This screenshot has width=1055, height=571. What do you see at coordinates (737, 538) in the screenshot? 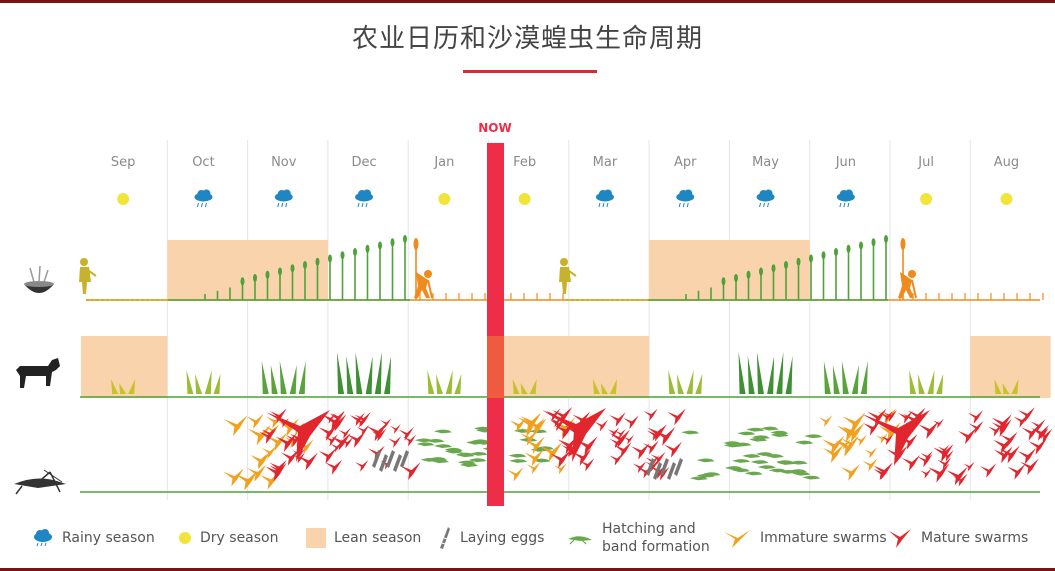
I see `immature-locust-icon` at bounding box center [737, 538].